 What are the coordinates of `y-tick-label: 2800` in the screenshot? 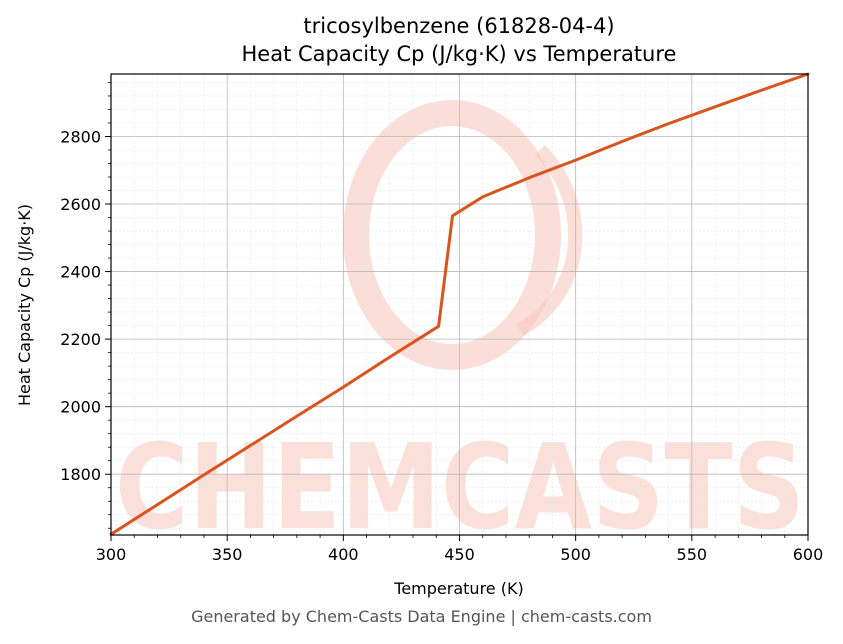 It's located at (80, 136).